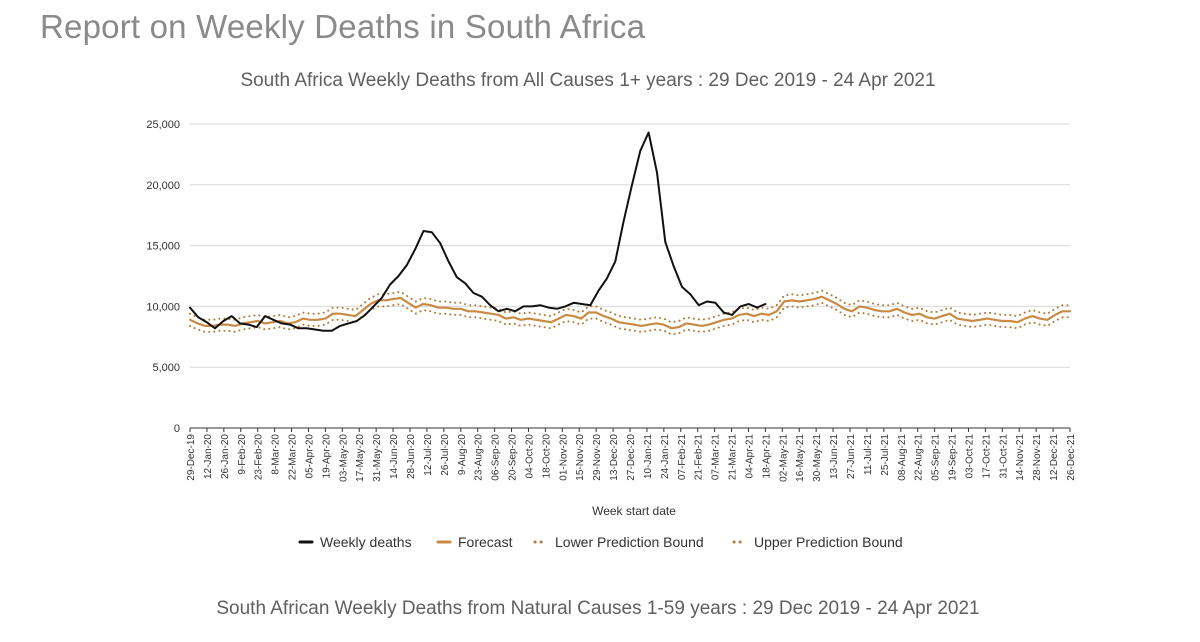 The width and height of the screenshot is (1200, 642). I want to click on x-tick-label: 14-Nov-21, so click(1020, 457).